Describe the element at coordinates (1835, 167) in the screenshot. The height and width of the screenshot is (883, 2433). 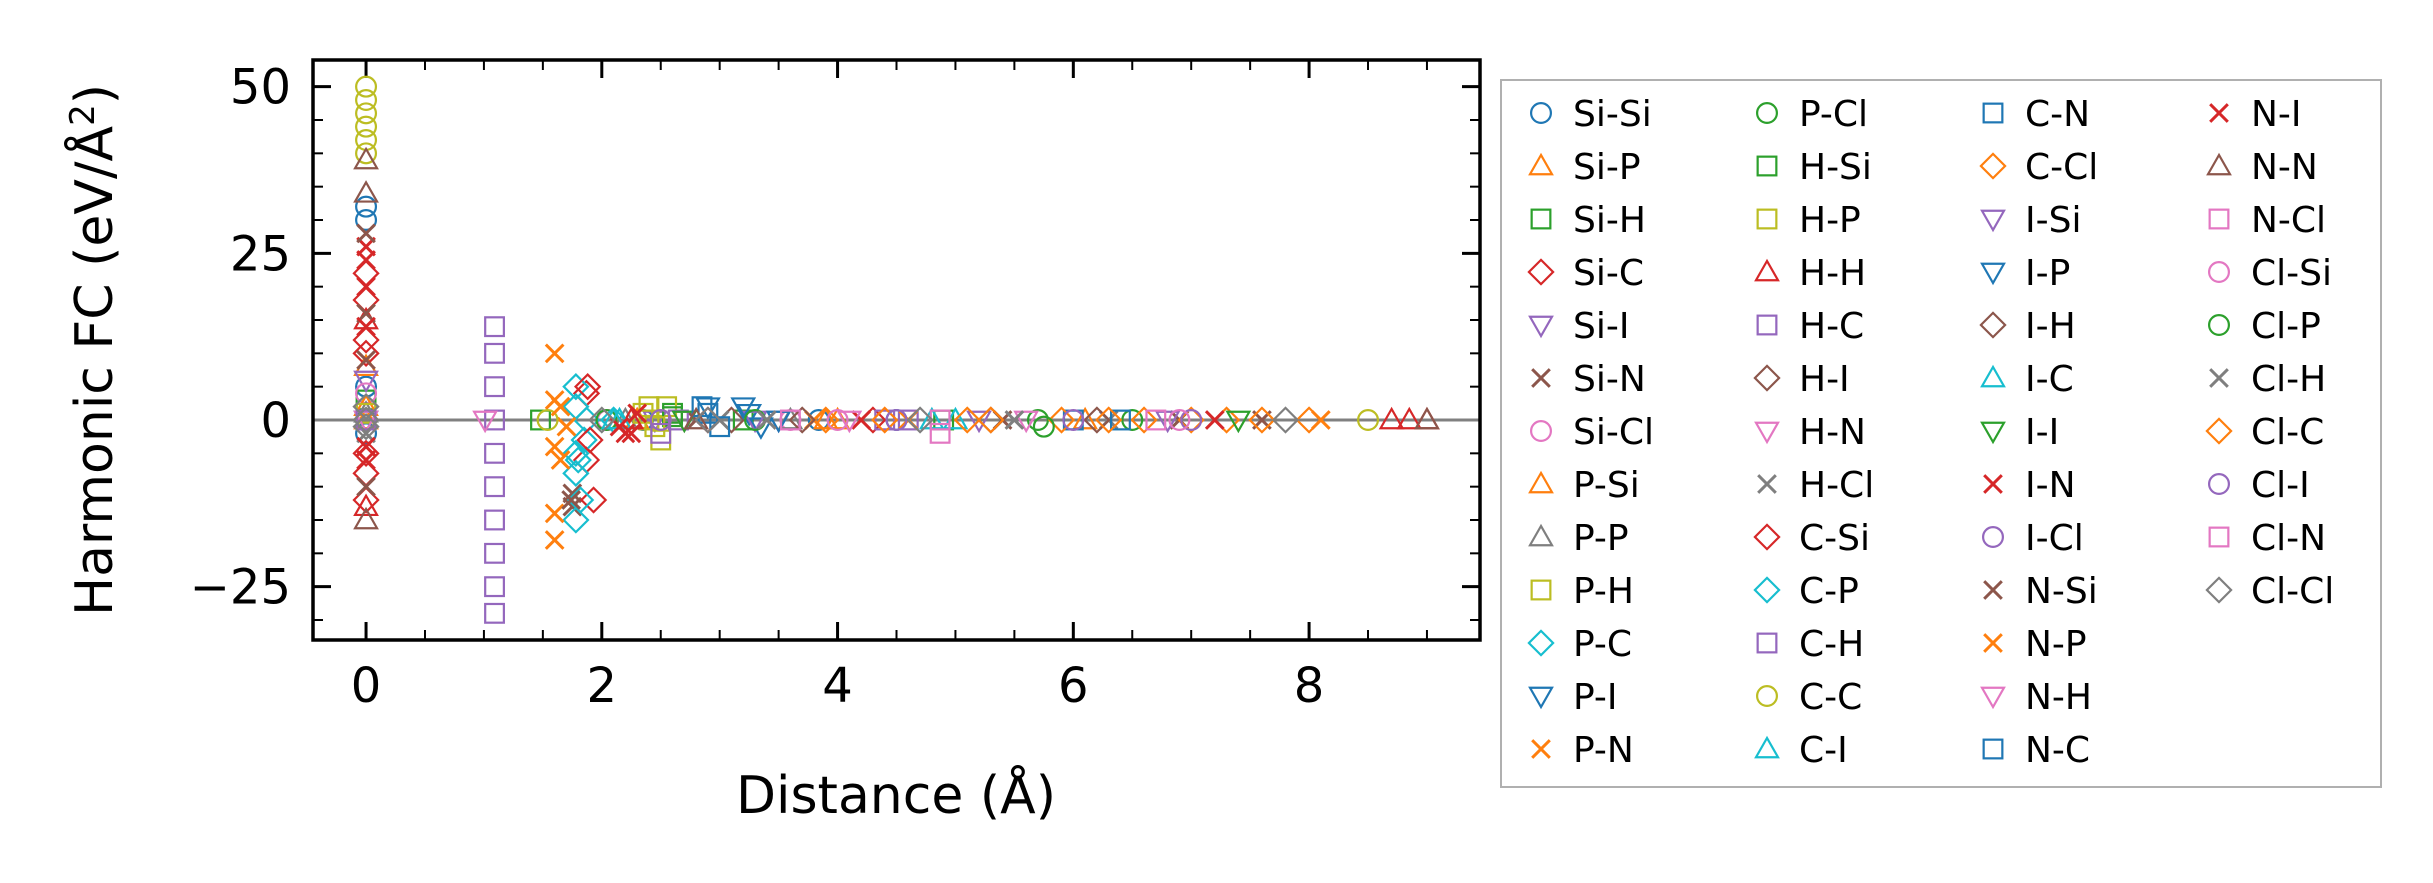
I see `legend-label: H-Si` at that location.